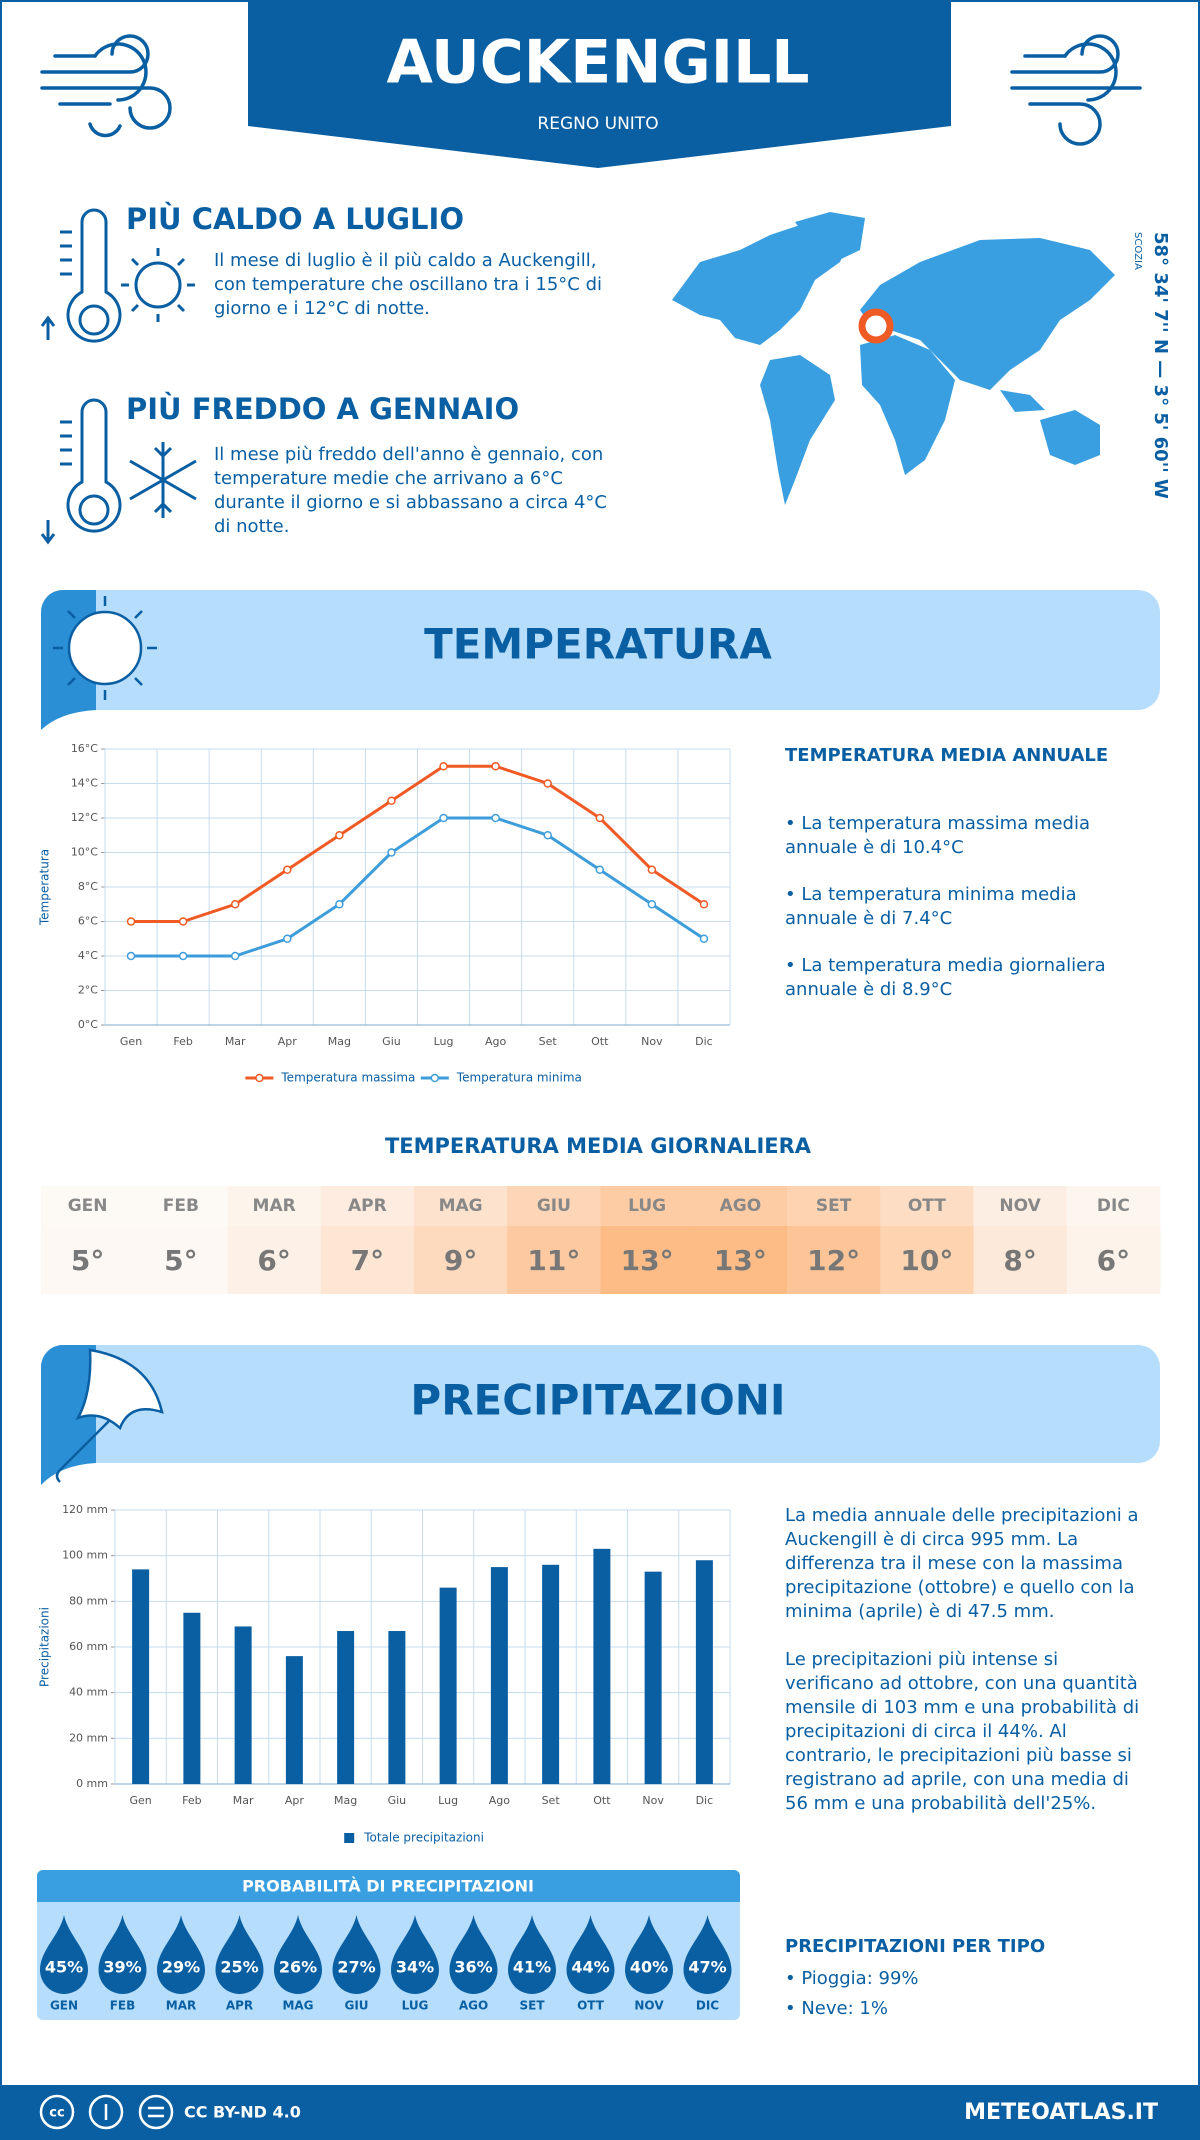 The height and width of the screenshot is (2140, 1200). What do you see at coordinates (88, 921) in the screenshot?
I see `y-tick-label: 6°C` at bounding box center [88, 921].